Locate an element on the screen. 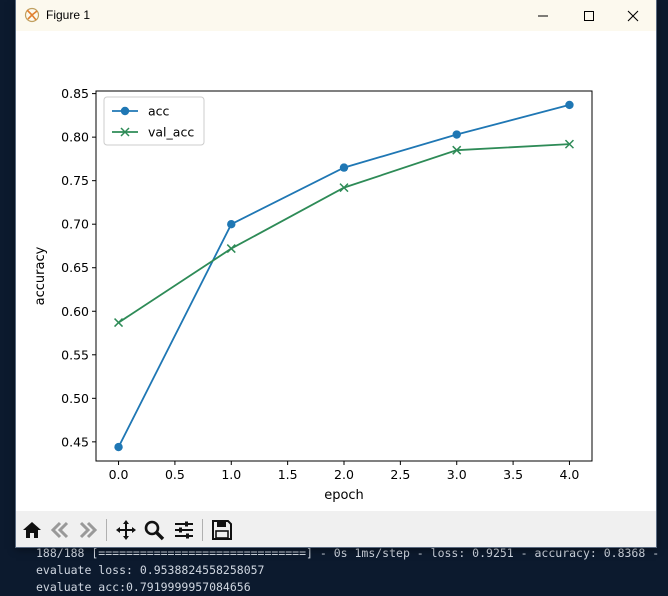 The width and height of the screenshot is (668, 596). y-tick-label: 0.60 is located at coordinates (75, 311).